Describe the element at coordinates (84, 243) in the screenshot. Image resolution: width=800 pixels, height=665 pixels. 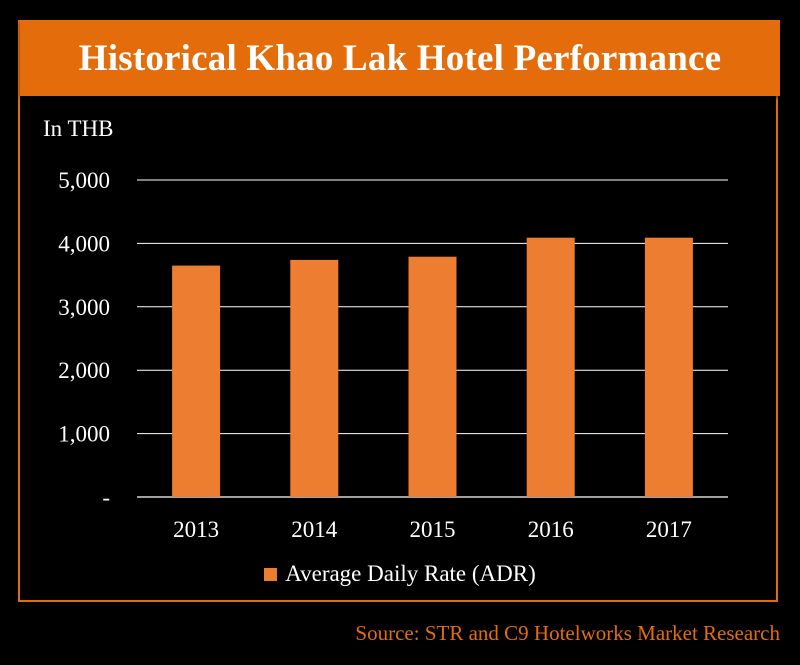
I see `y-tick-label: 4,000` at that location.